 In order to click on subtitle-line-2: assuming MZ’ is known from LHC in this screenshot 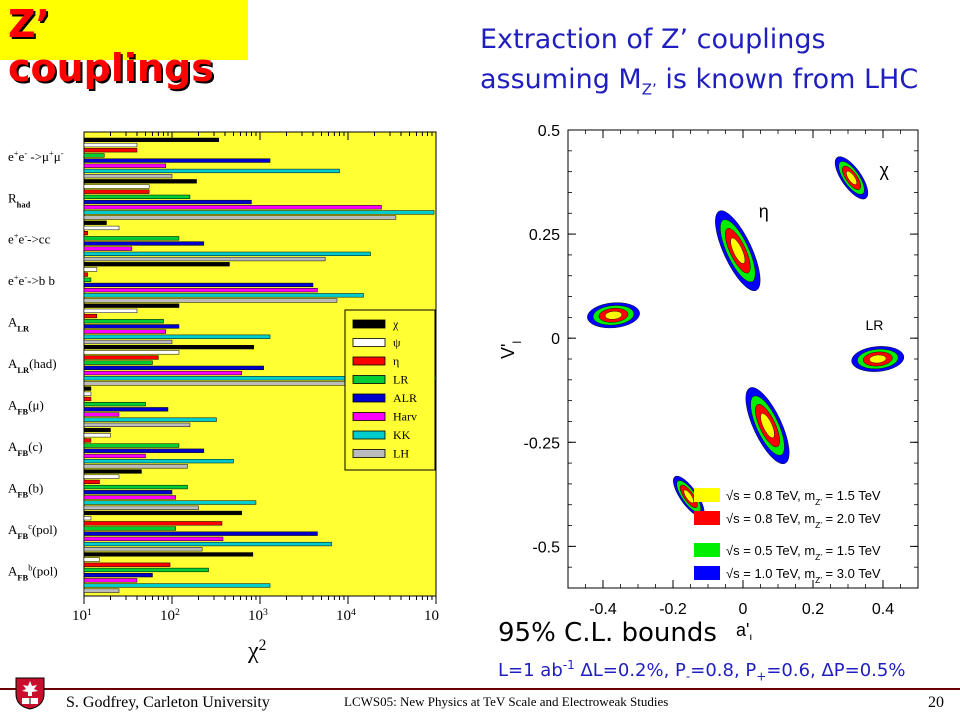, I will do `click(699, 81)`.